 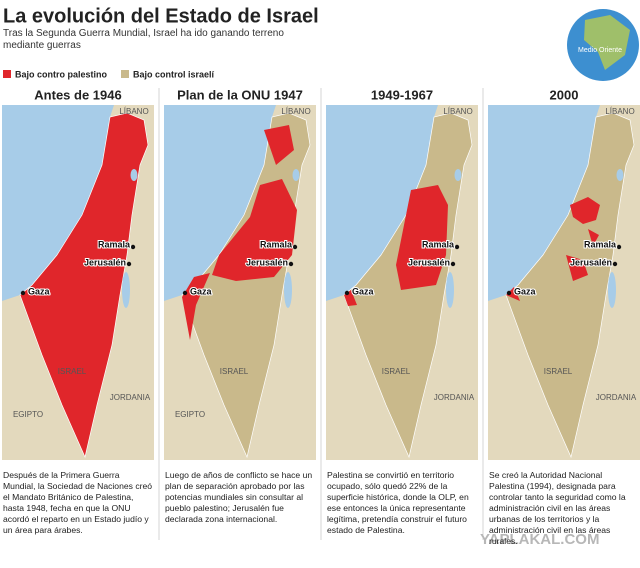 I want to click on legend-label: Bajo contro palestino, so click(x=61, y=74).